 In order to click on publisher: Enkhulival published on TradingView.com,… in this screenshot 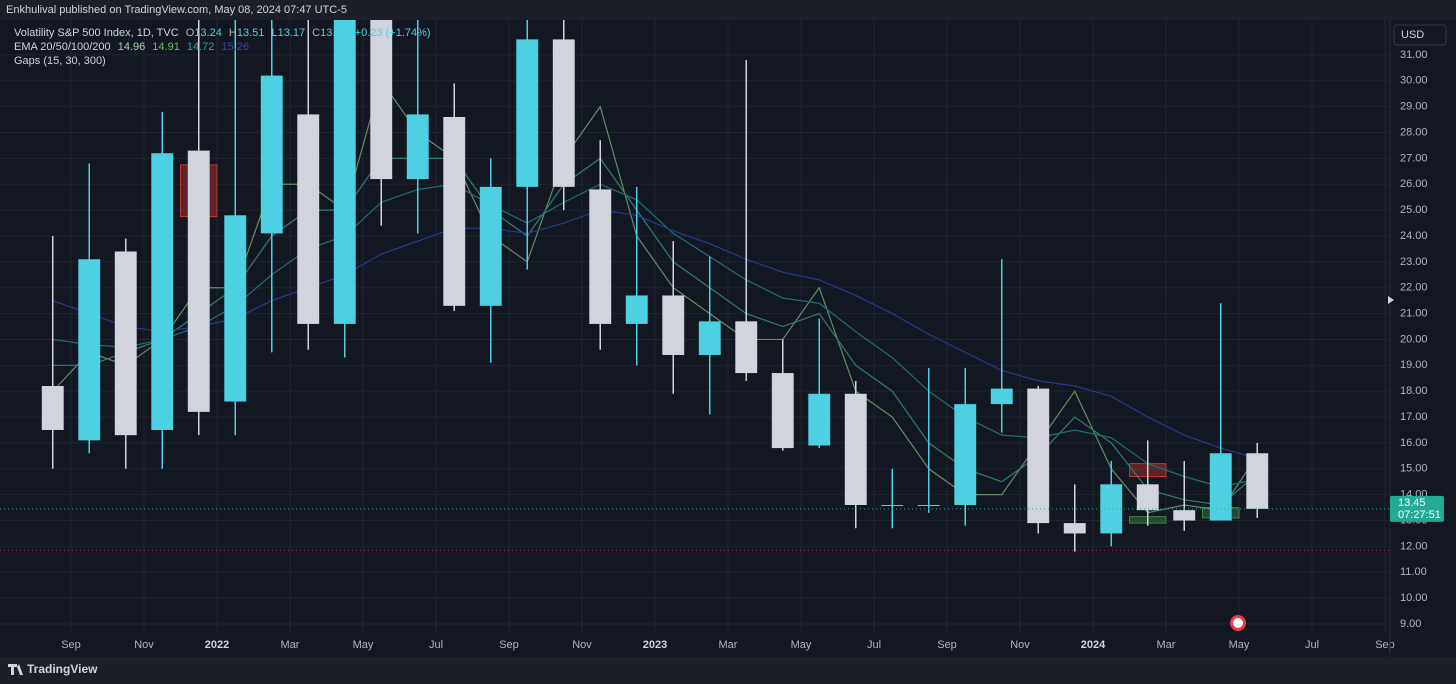, I will do `click(176, 10)`.